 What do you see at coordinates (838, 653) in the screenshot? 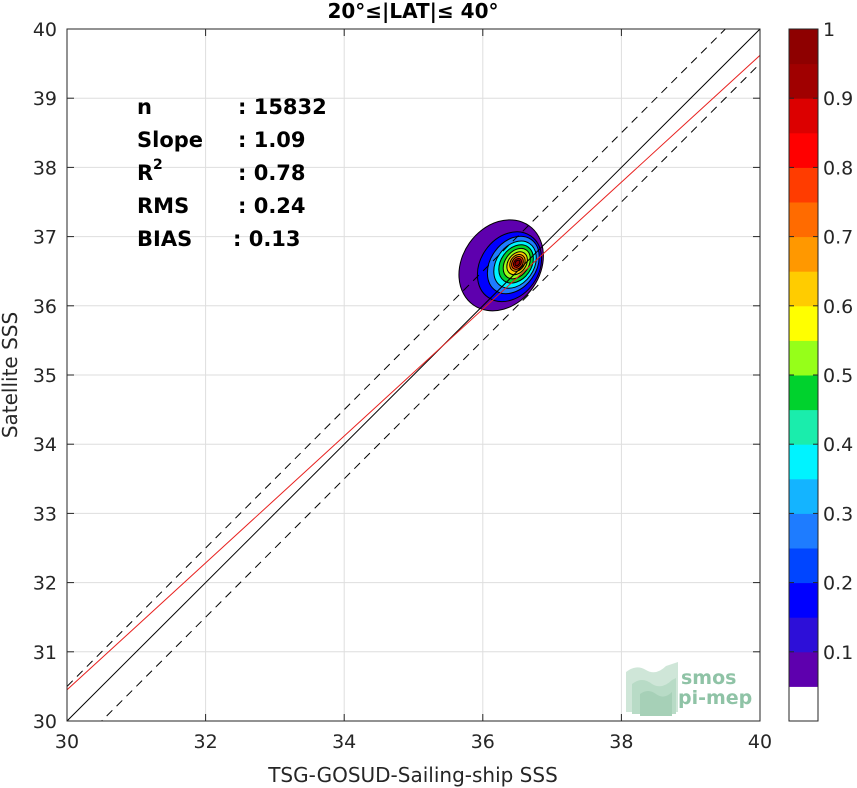
I see `colorbar-tick-label: 0.1` at bounding box center [838, 653].